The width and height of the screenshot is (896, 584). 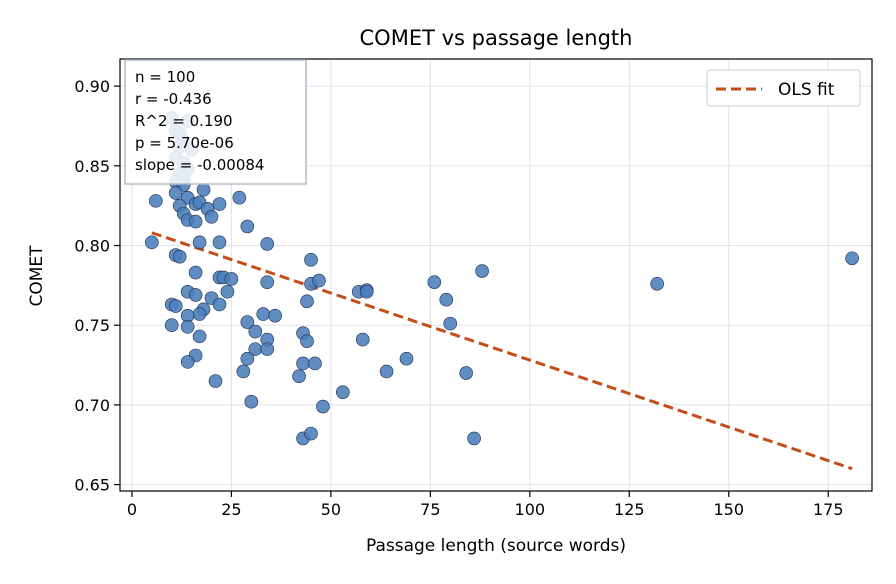 What do you see at coordinates (629, 509) in the screenshot?
I see `x-tick-label: 125` at bounding box center [629, 509].